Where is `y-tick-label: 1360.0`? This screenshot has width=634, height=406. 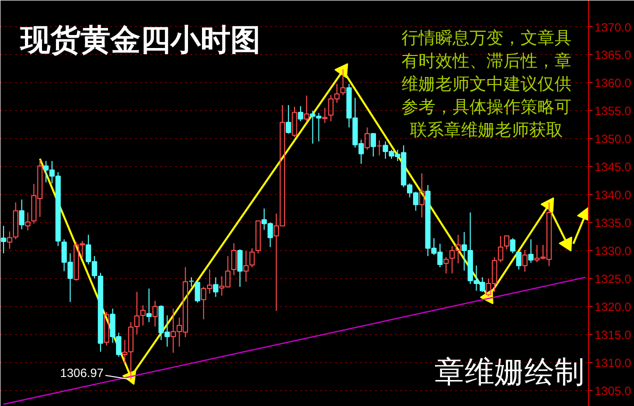 y-tick-label: 1360.0 is located at coordinates (613, 83).